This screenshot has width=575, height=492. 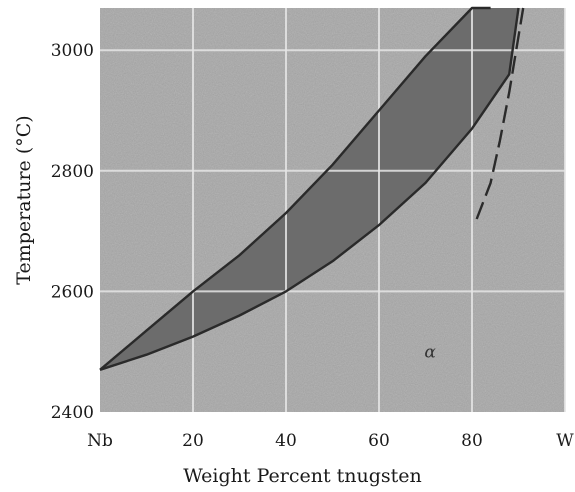 I want to click on annotations: α, so click(x=430, y=353).